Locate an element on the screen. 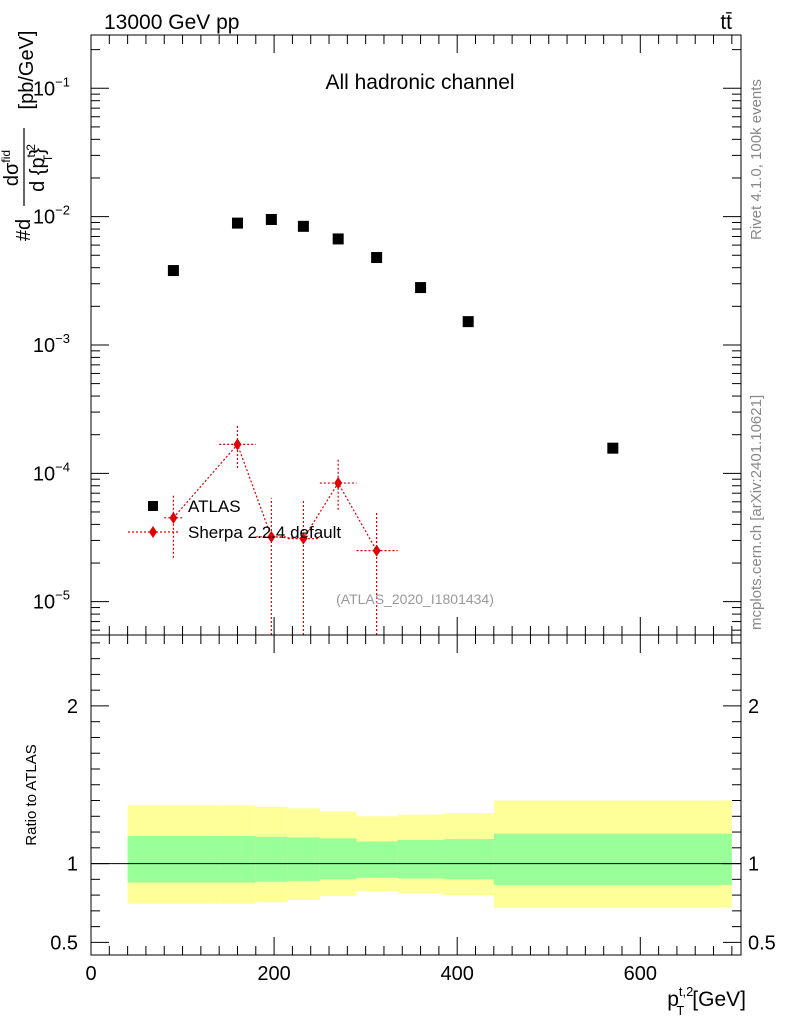  y-tick-label: 10⁻⁴ is located at coordinates (51, 472).